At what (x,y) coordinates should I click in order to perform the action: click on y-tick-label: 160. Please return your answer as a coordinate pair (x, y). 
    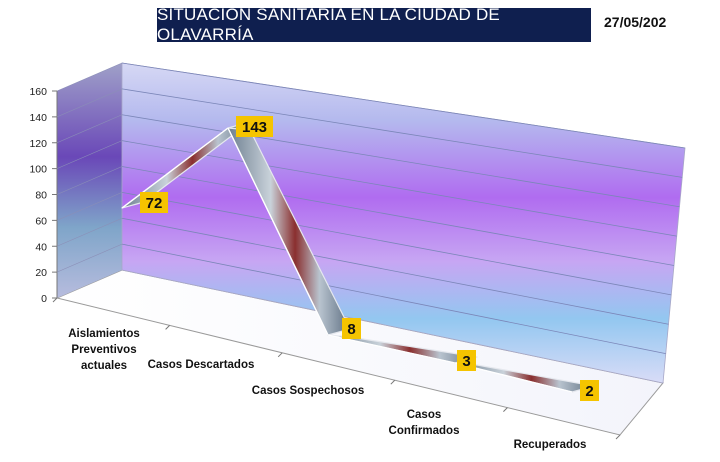
    Looking at the image, I should click on (38, 92).